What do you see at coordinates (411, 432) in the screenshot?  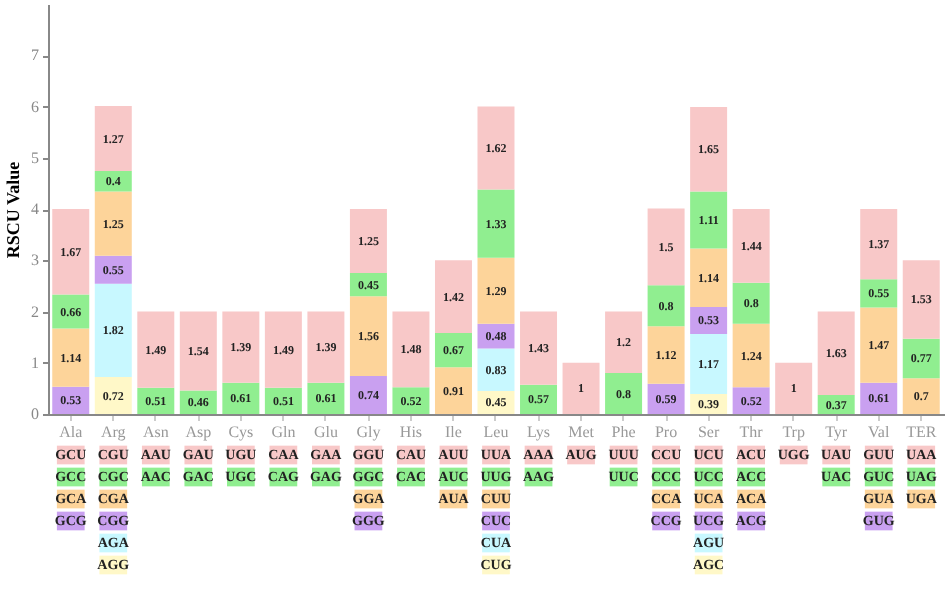 I see `x-tick-label: His` at bounding box center [411, 432].